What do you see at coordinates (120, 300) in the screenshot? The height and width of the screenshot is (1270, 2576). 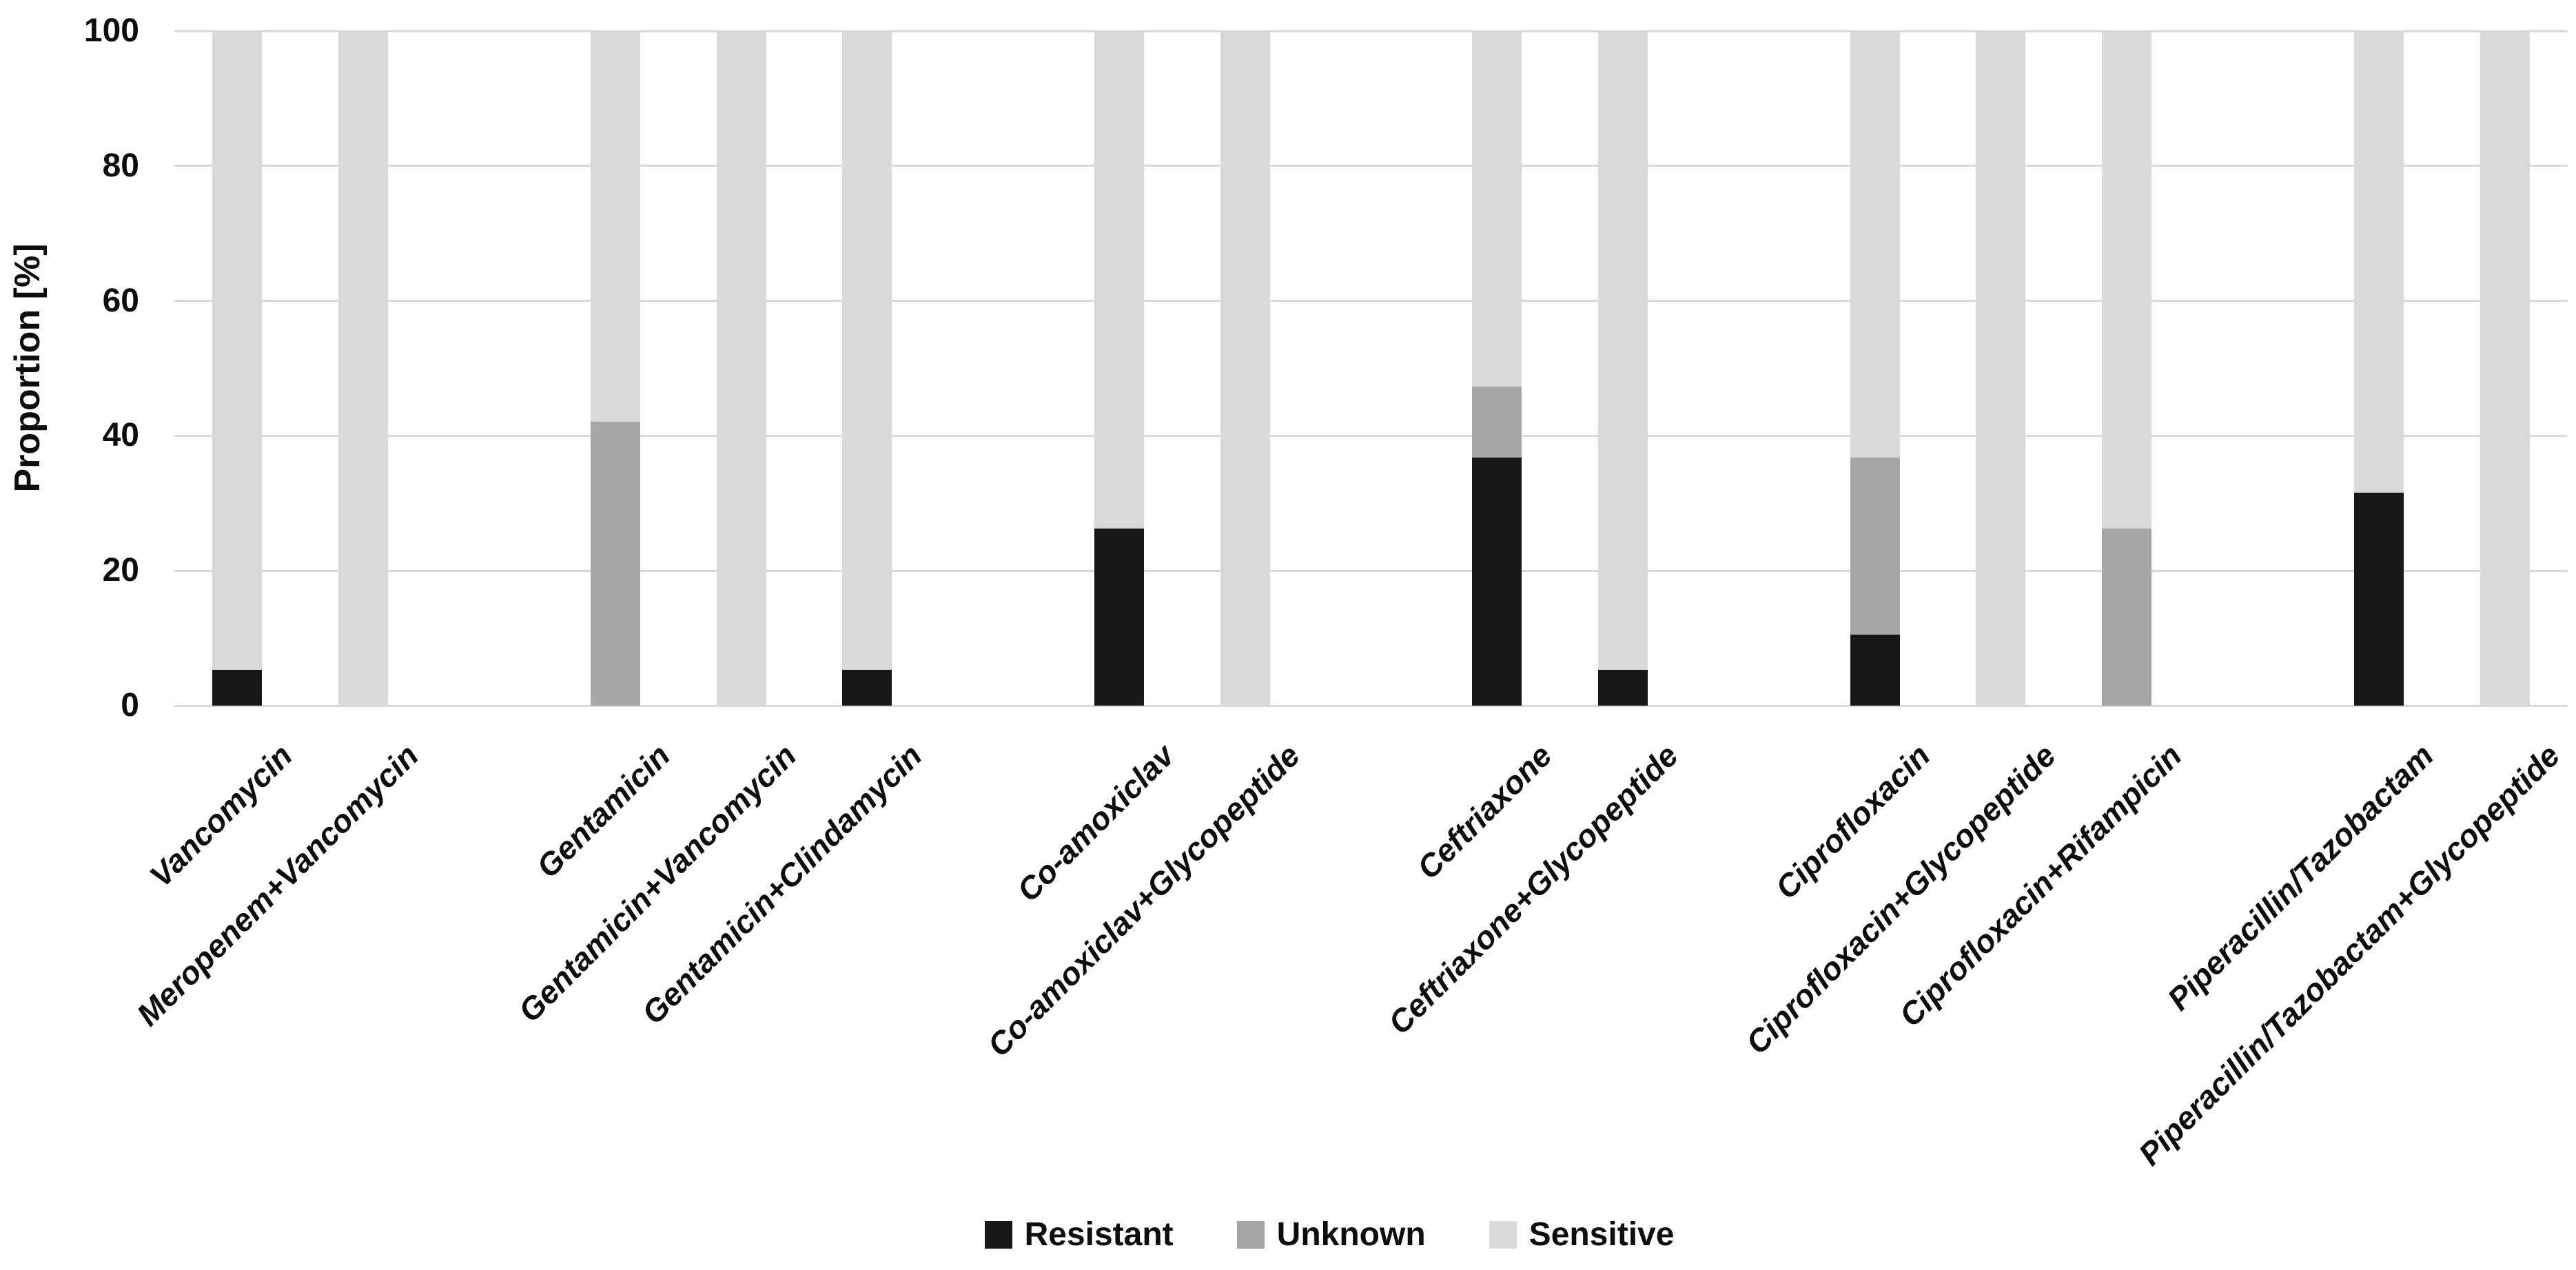 I see `y-tick-label-60: 60` at bounding box center [120, 300].